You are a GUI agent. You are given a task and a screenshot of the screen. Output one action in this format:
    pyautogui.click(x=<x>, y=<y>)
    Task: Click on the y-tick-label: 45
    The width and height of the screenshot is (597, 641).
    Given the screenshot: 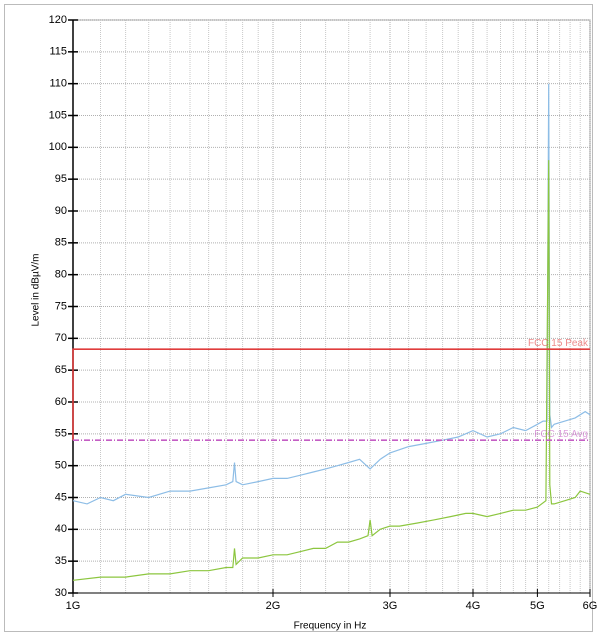 What is the action you would take?
    pyautogui.click(x=61, y=497)
    